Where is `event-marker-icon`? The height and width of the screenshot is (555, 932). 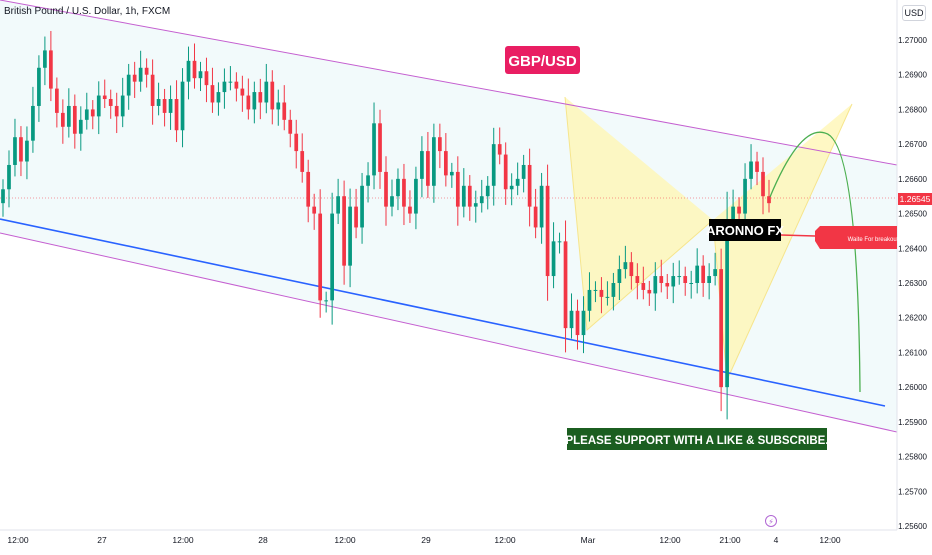 event-marker-icon is located at coordinates (771, 521).